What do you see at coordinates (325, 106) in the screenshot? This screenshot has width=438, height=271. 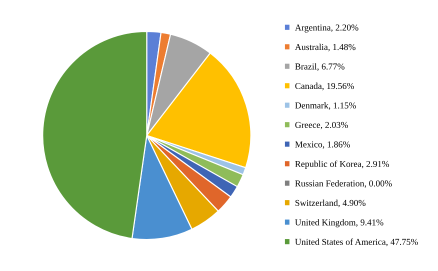 I see `legend-label: Denmark, 1.15%` at bounding box center [325, 106].